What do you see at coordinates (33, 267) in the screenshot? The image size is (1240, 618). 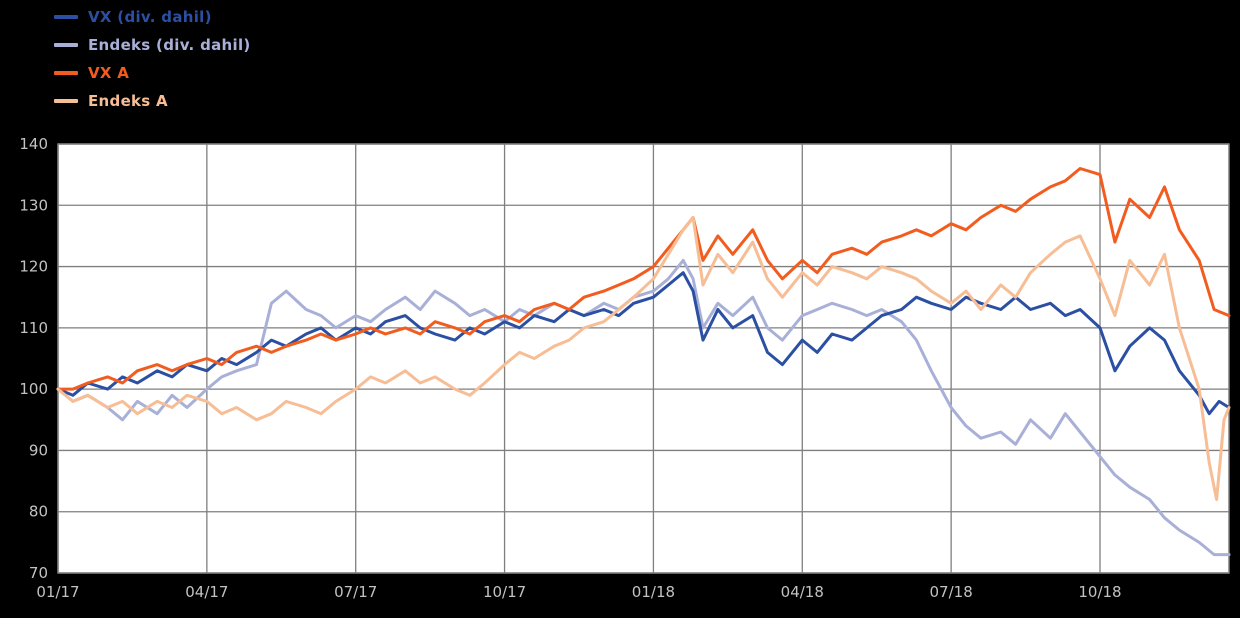 I see `y-tick-label: 120` at bounding box center [33, 267].